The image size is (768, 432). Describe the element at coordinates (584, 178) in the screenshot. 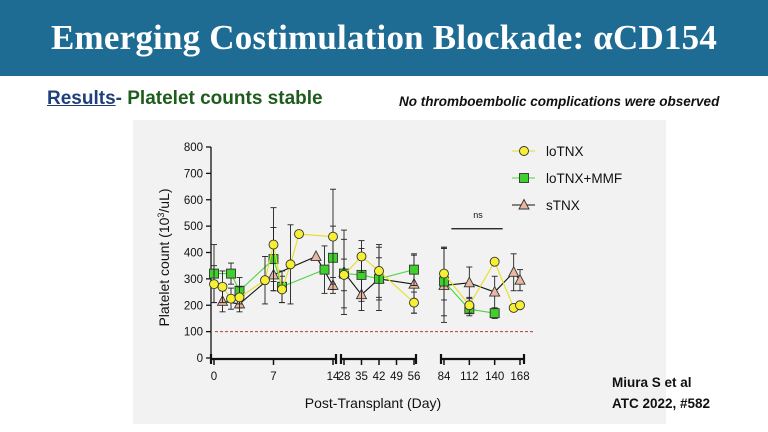

I see `legend-label-lotnx-mmf: loTNX+MMF` at that location.